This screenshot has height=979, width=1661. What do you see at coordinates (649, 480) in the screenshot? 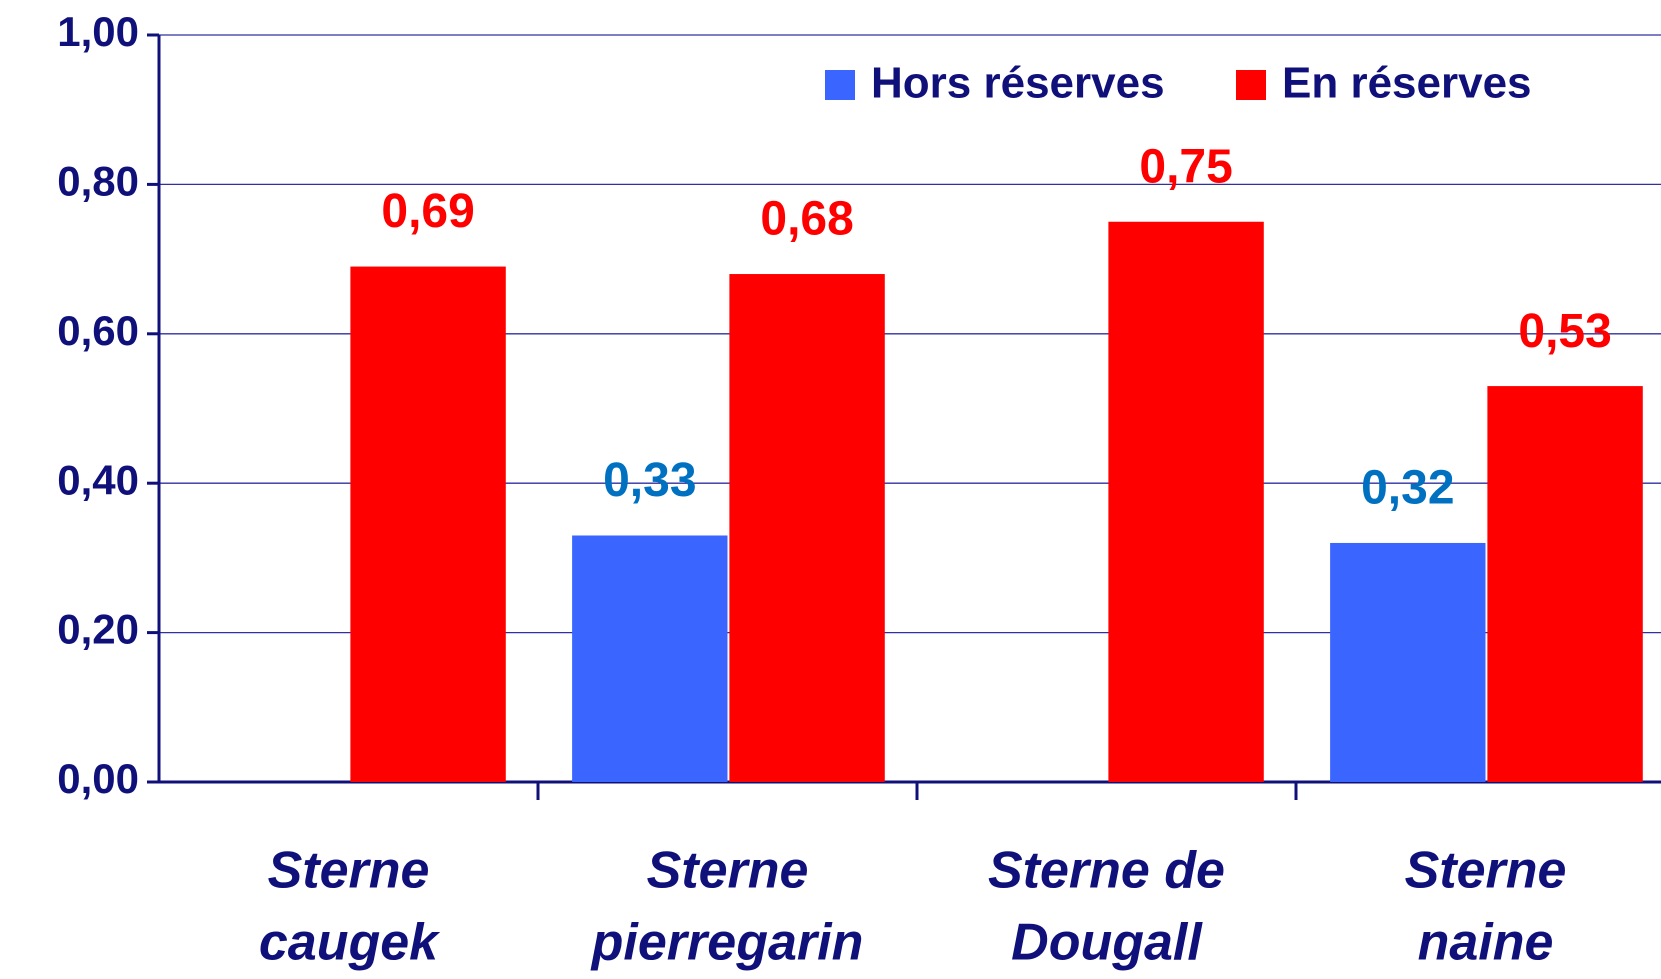
I see `value-label: 0,33` at bounding box center [649, 480].